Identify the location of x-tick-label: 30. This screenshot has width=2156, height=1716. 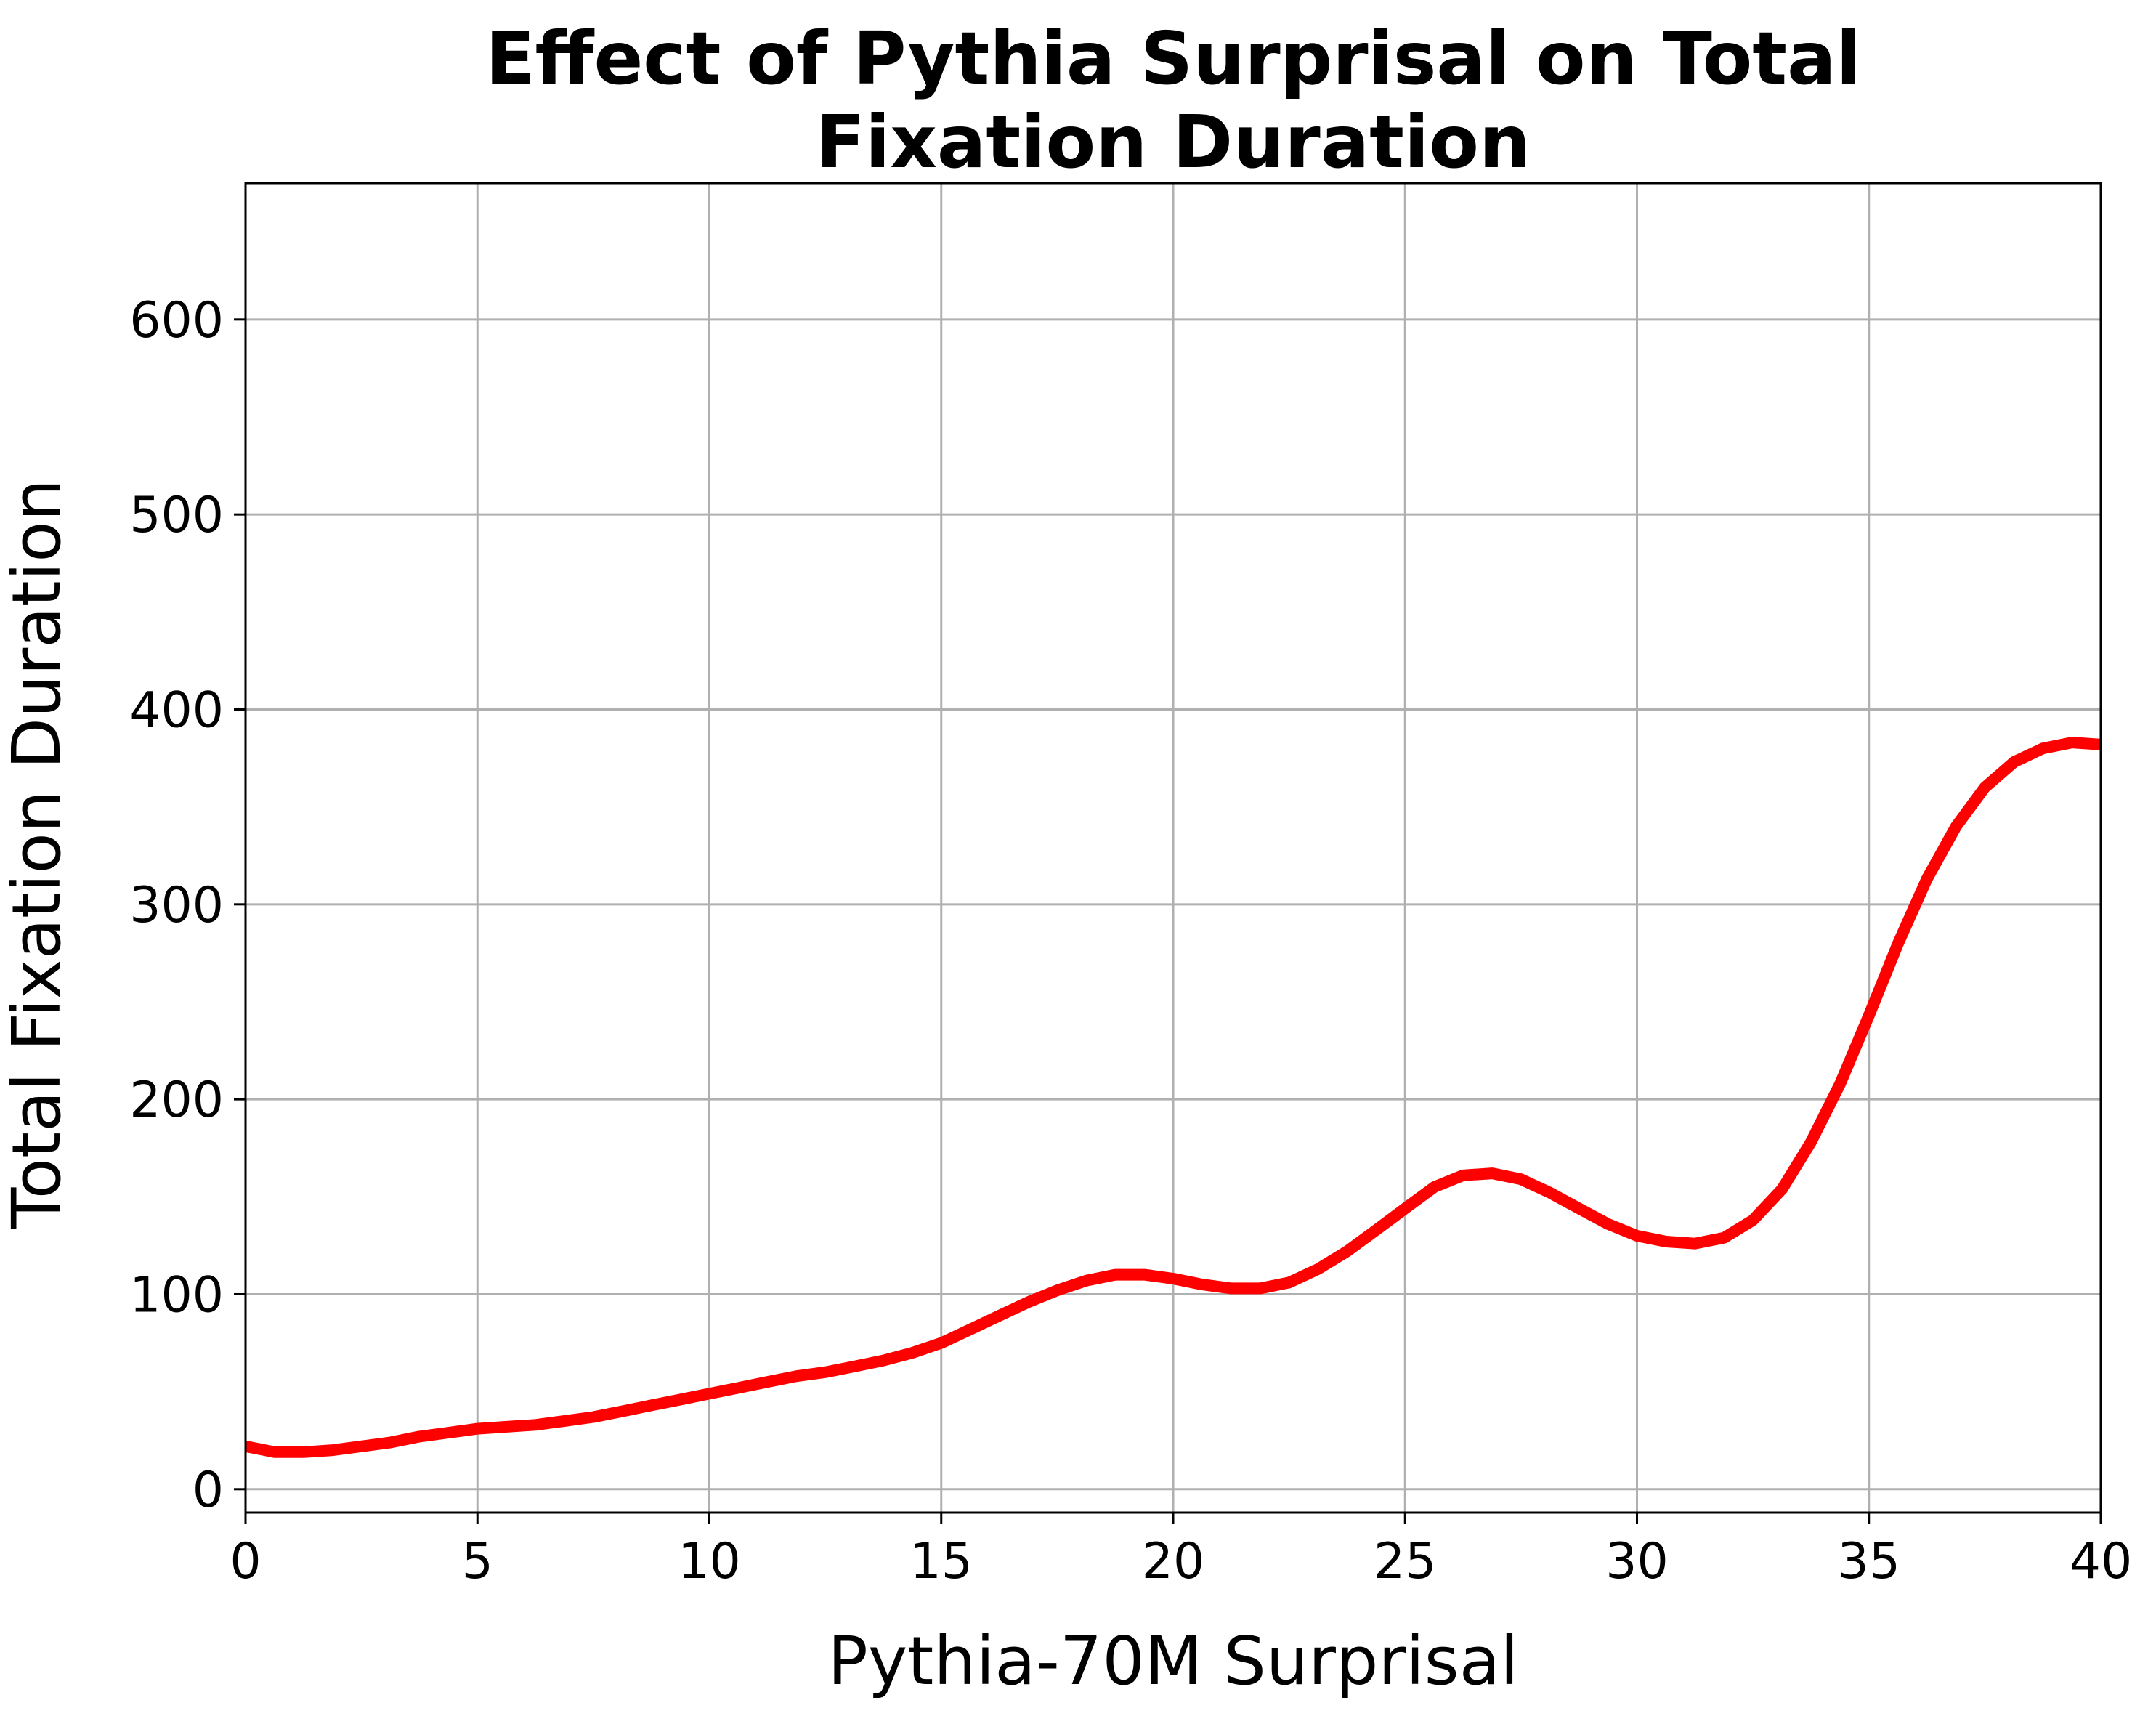
(1637, 1562).